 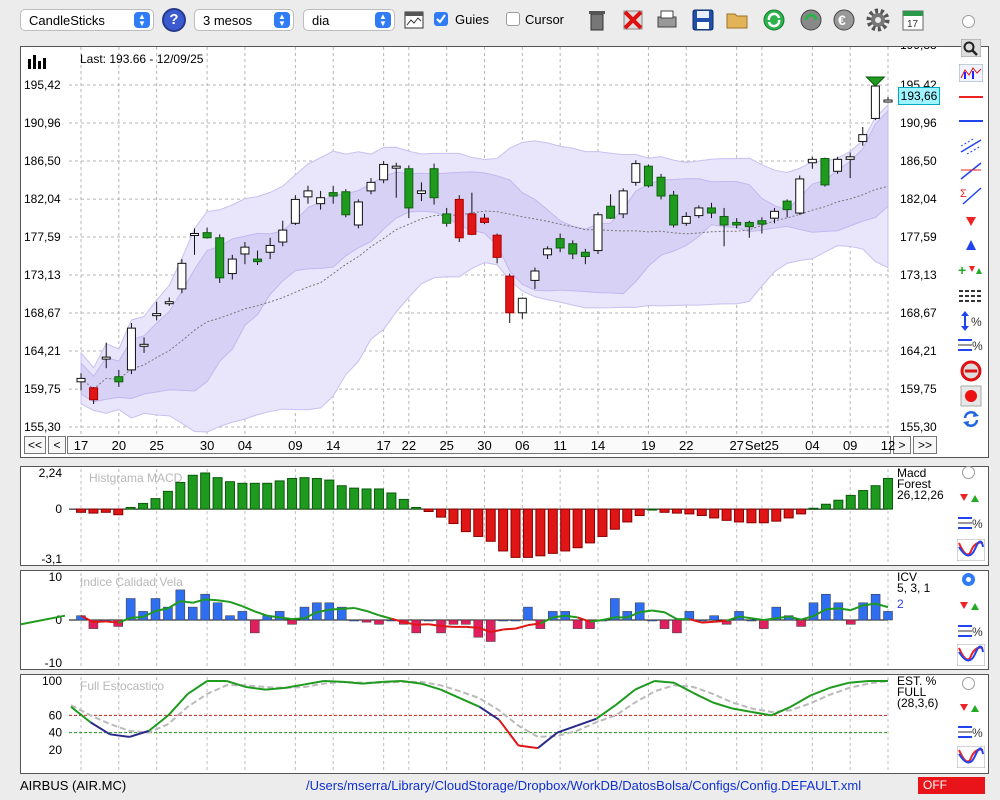 I want to click on disable-button, so click(x=971, y=371).